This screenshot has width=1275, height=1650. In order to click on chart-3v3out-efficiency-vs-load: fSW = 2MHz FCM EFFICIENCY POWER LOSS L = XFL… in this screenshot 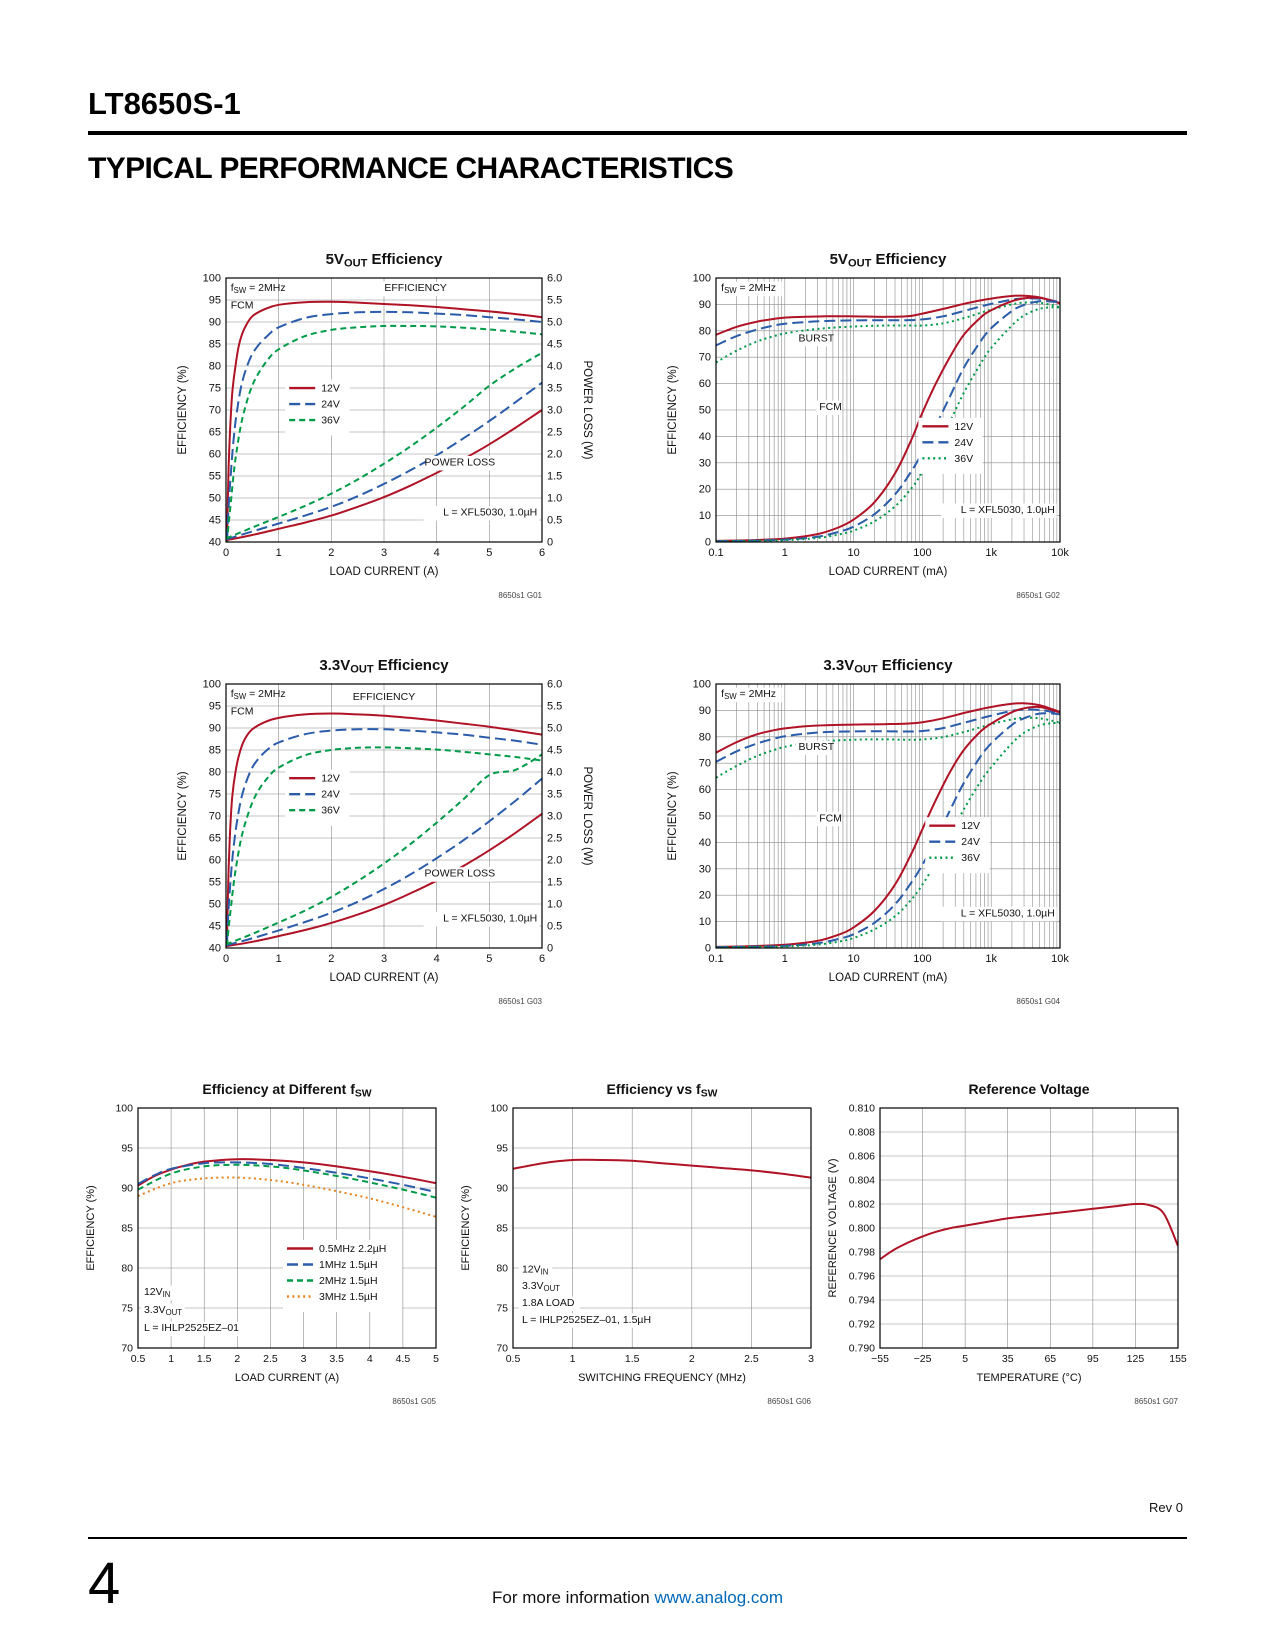, I will do `click(385, 833)`.